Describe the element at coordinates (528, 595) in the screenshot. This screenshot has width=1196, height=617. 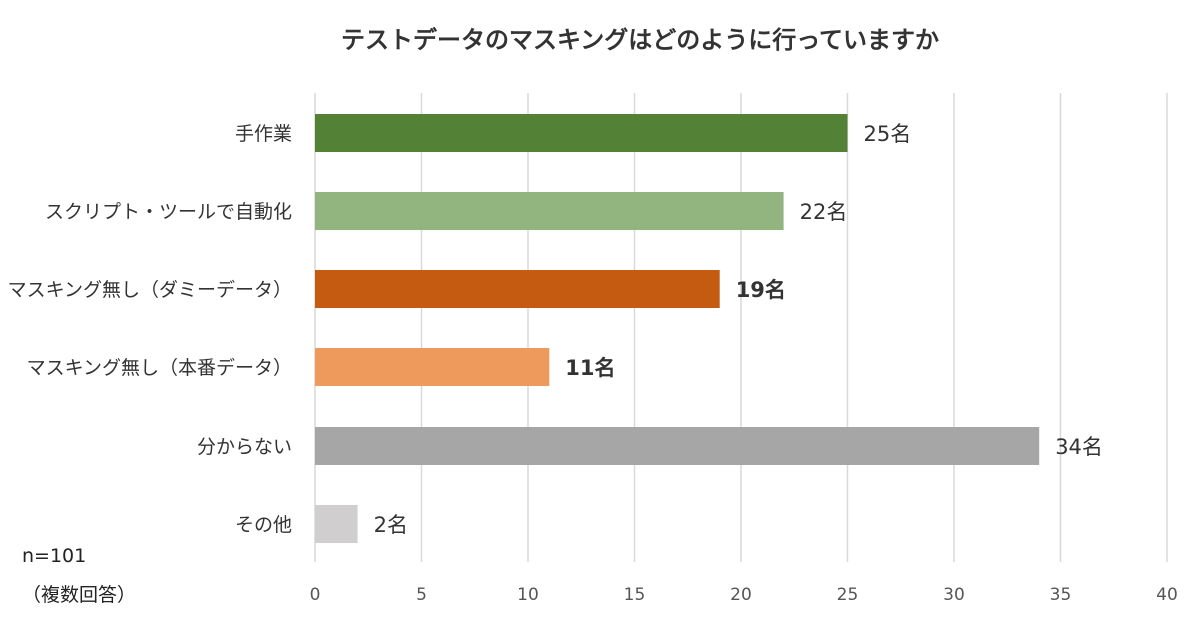
I see `x-tick-label: 10` at that location.